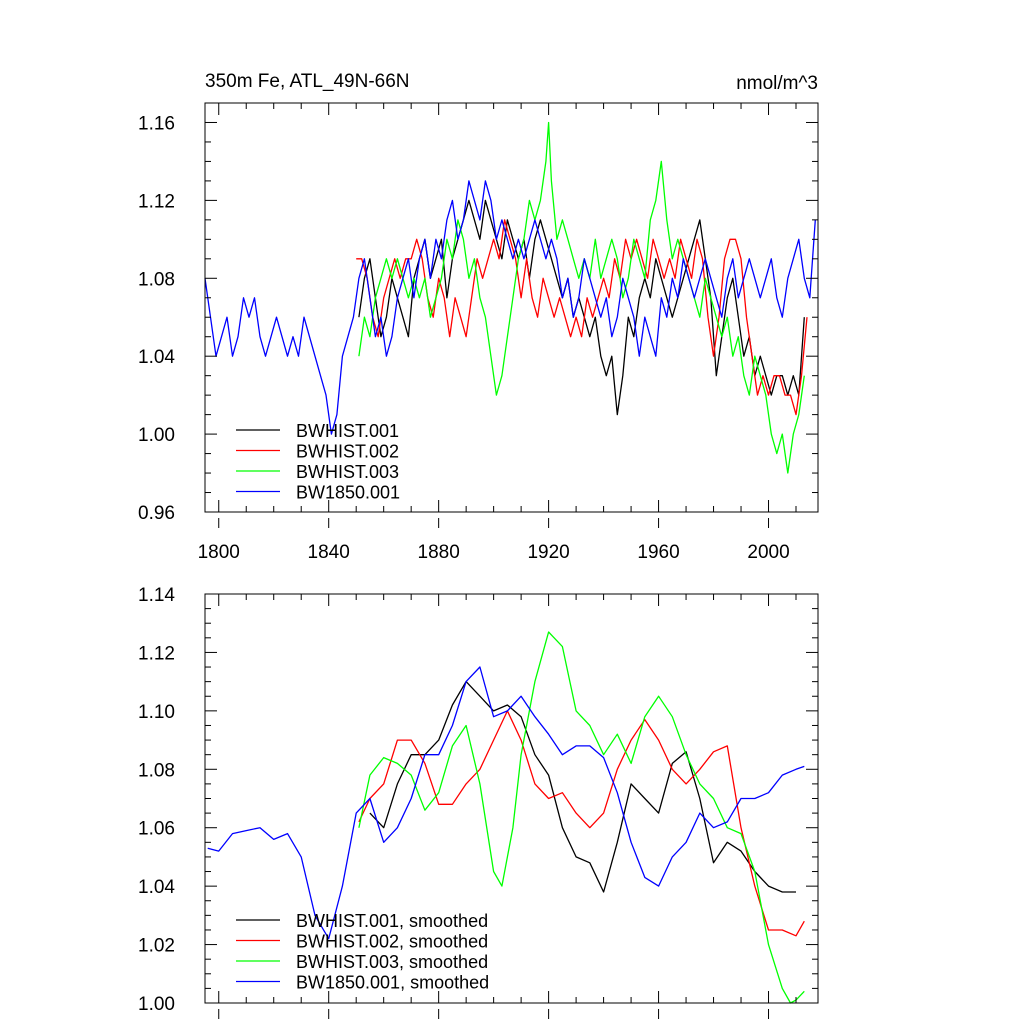 The image size is (1024, 1024). Describe the element at coordinates (156, 712) in the screenshot. I see `y-tick-label: 1.10` at that location.